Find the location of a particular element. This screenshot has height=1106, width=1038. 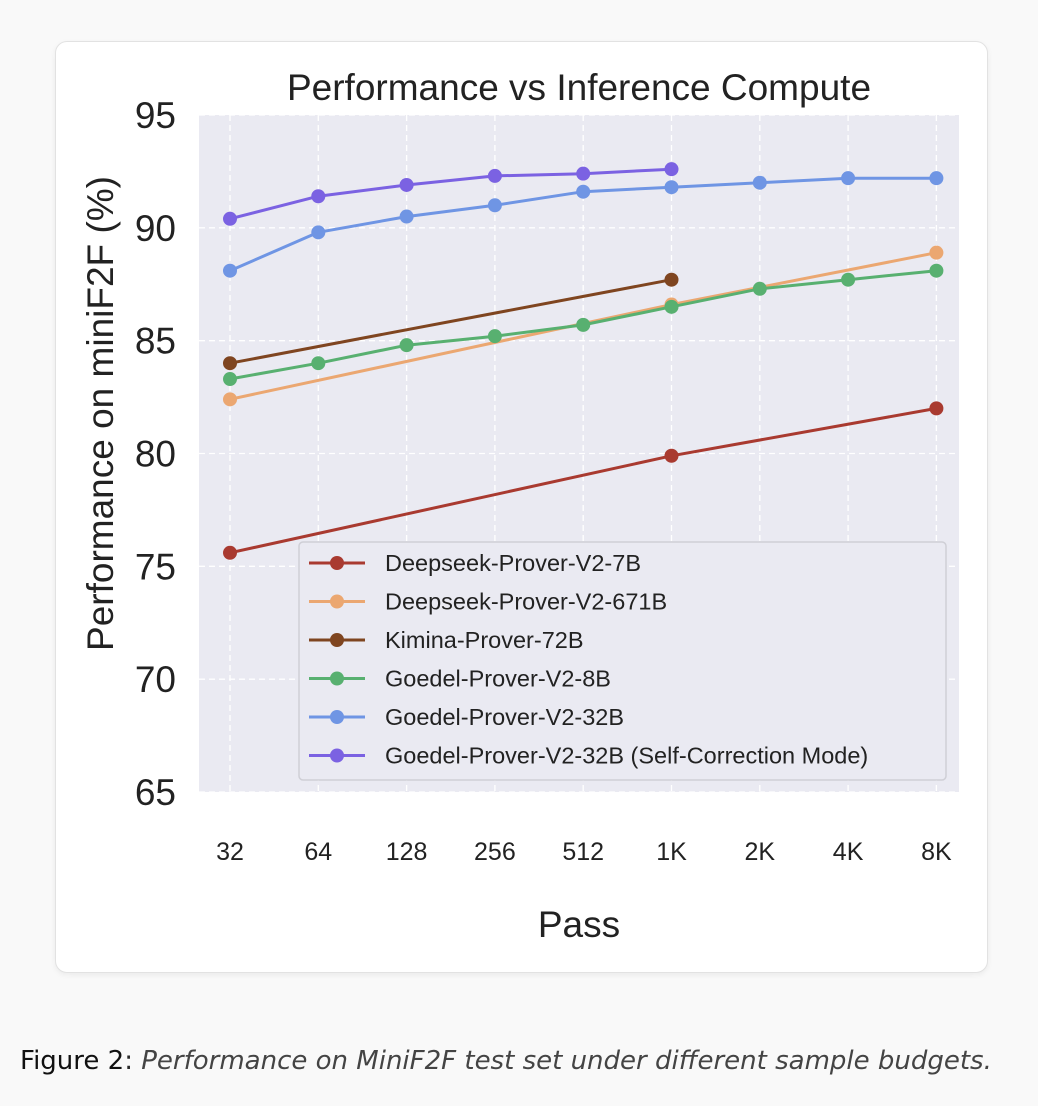

legend-entry: Goedel-Prover-V2-8B is located at coordinates (498, 679).